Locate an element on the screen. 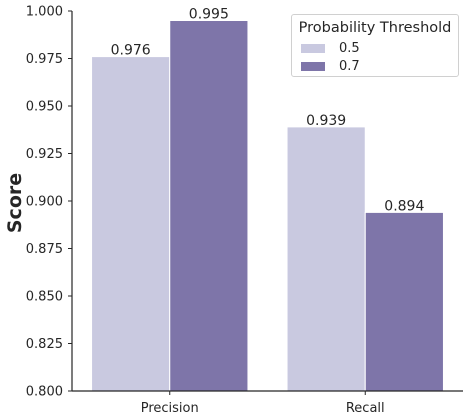 The width and height of the screenshot is (469, 420). legend-label-0-5: 0.5 is located at coordinates (349, 48).